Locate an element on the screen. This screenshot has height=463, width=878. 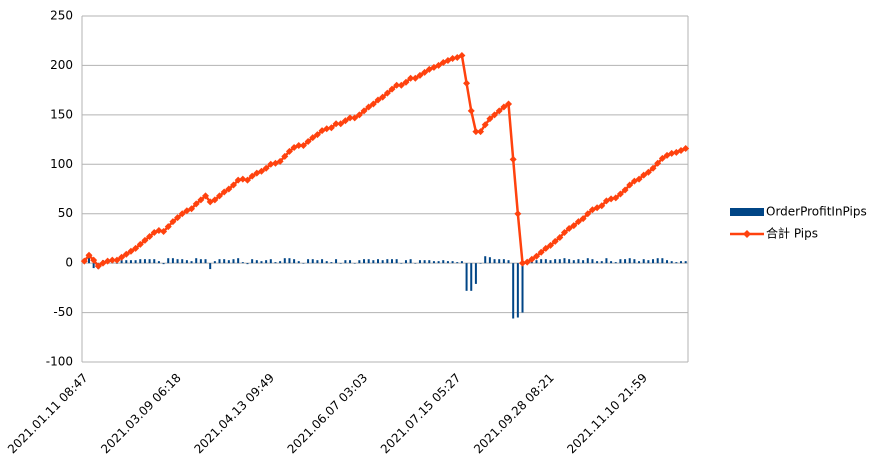
x-tick-label: 2021.07.15 05:27 is located at coordinates (421, 414).